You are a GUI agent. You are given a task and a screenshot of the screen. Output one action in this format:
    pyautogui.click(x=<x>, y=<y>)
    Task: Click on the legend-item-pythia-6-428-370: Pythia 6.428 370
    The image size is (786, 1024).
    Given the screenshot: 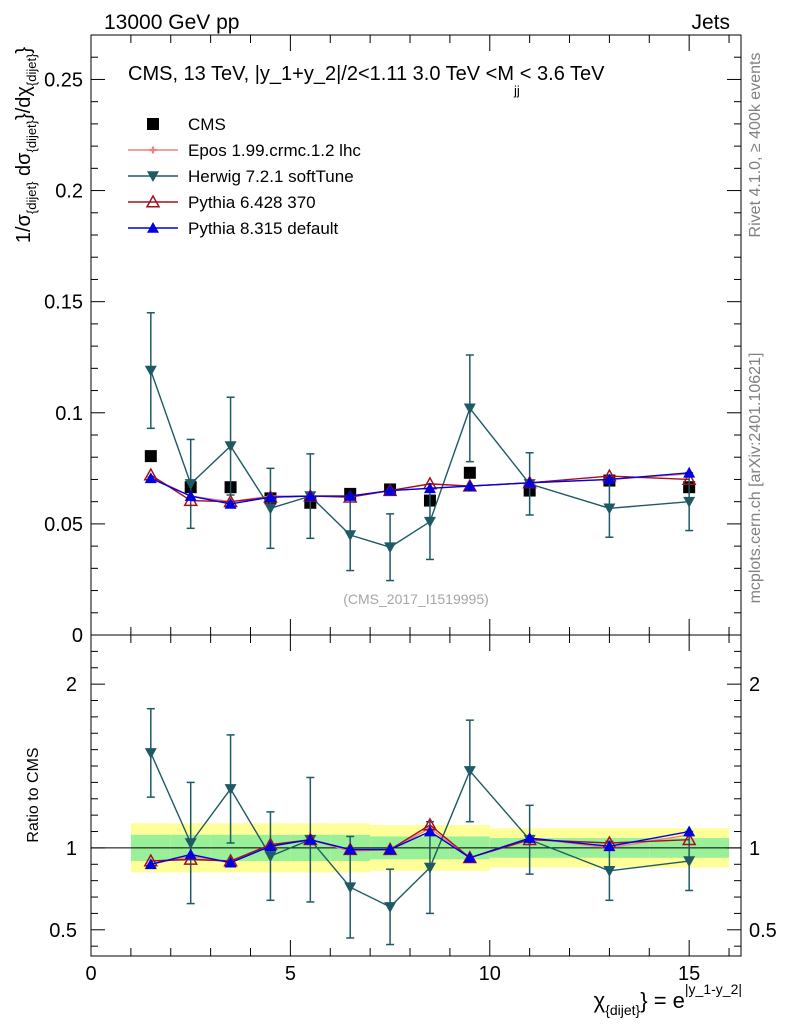 What is the action you would take?
    pyautogui.click(x=222, y=202)
    